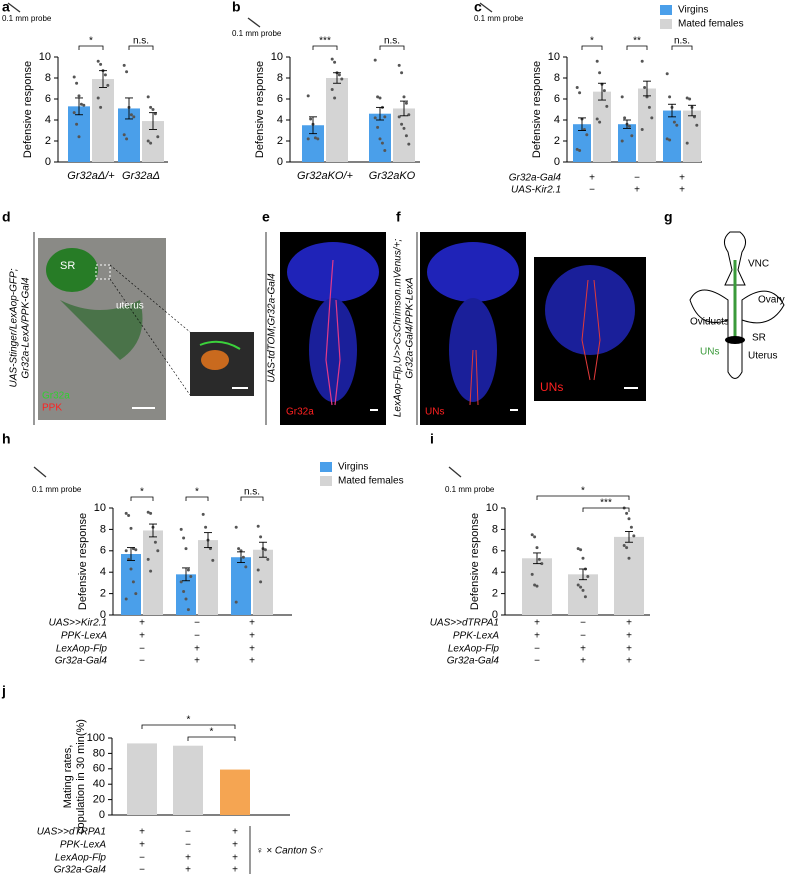 This screenshot has height=874, width=798. Describe the element at coordinates (392, 176) in the screenshot. I see `x-tick-label: Gr32aKO` at that location.